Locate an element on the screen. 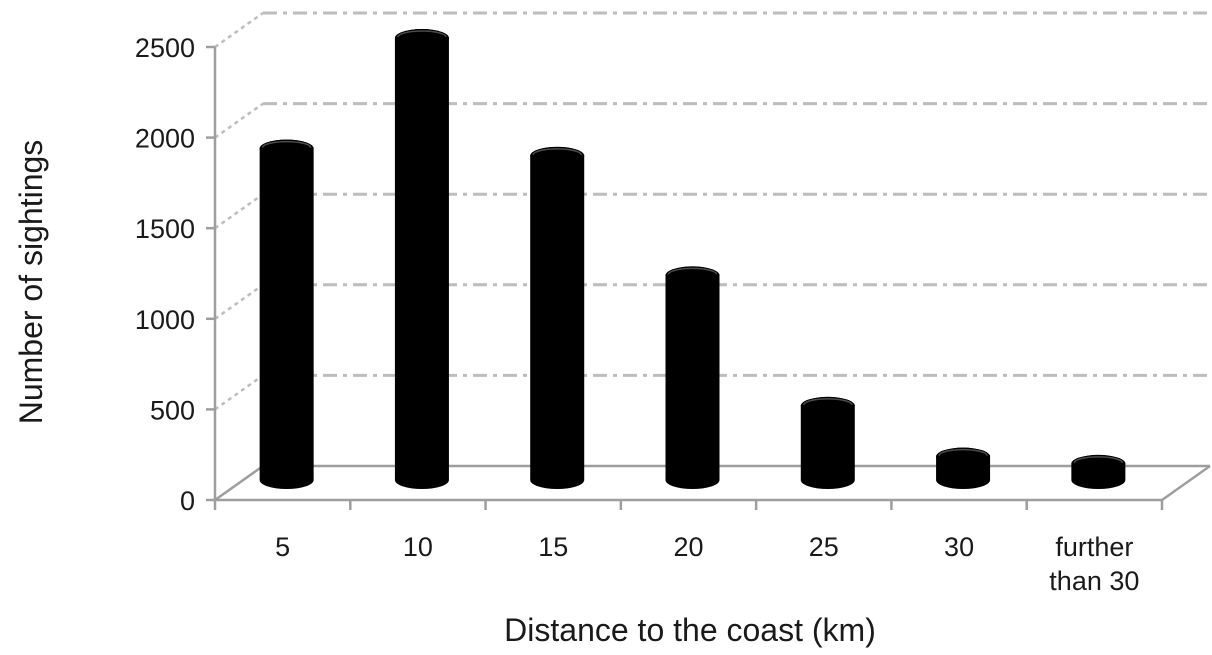 The image size is (1212, 655). floor-right-edge is located at coordinates (1186, 483).